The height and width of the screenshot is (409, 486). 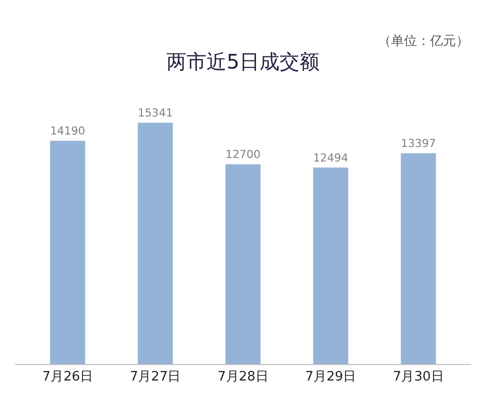 I want to click on x-tick-label: 7月30日, so click(x=418, y=377).